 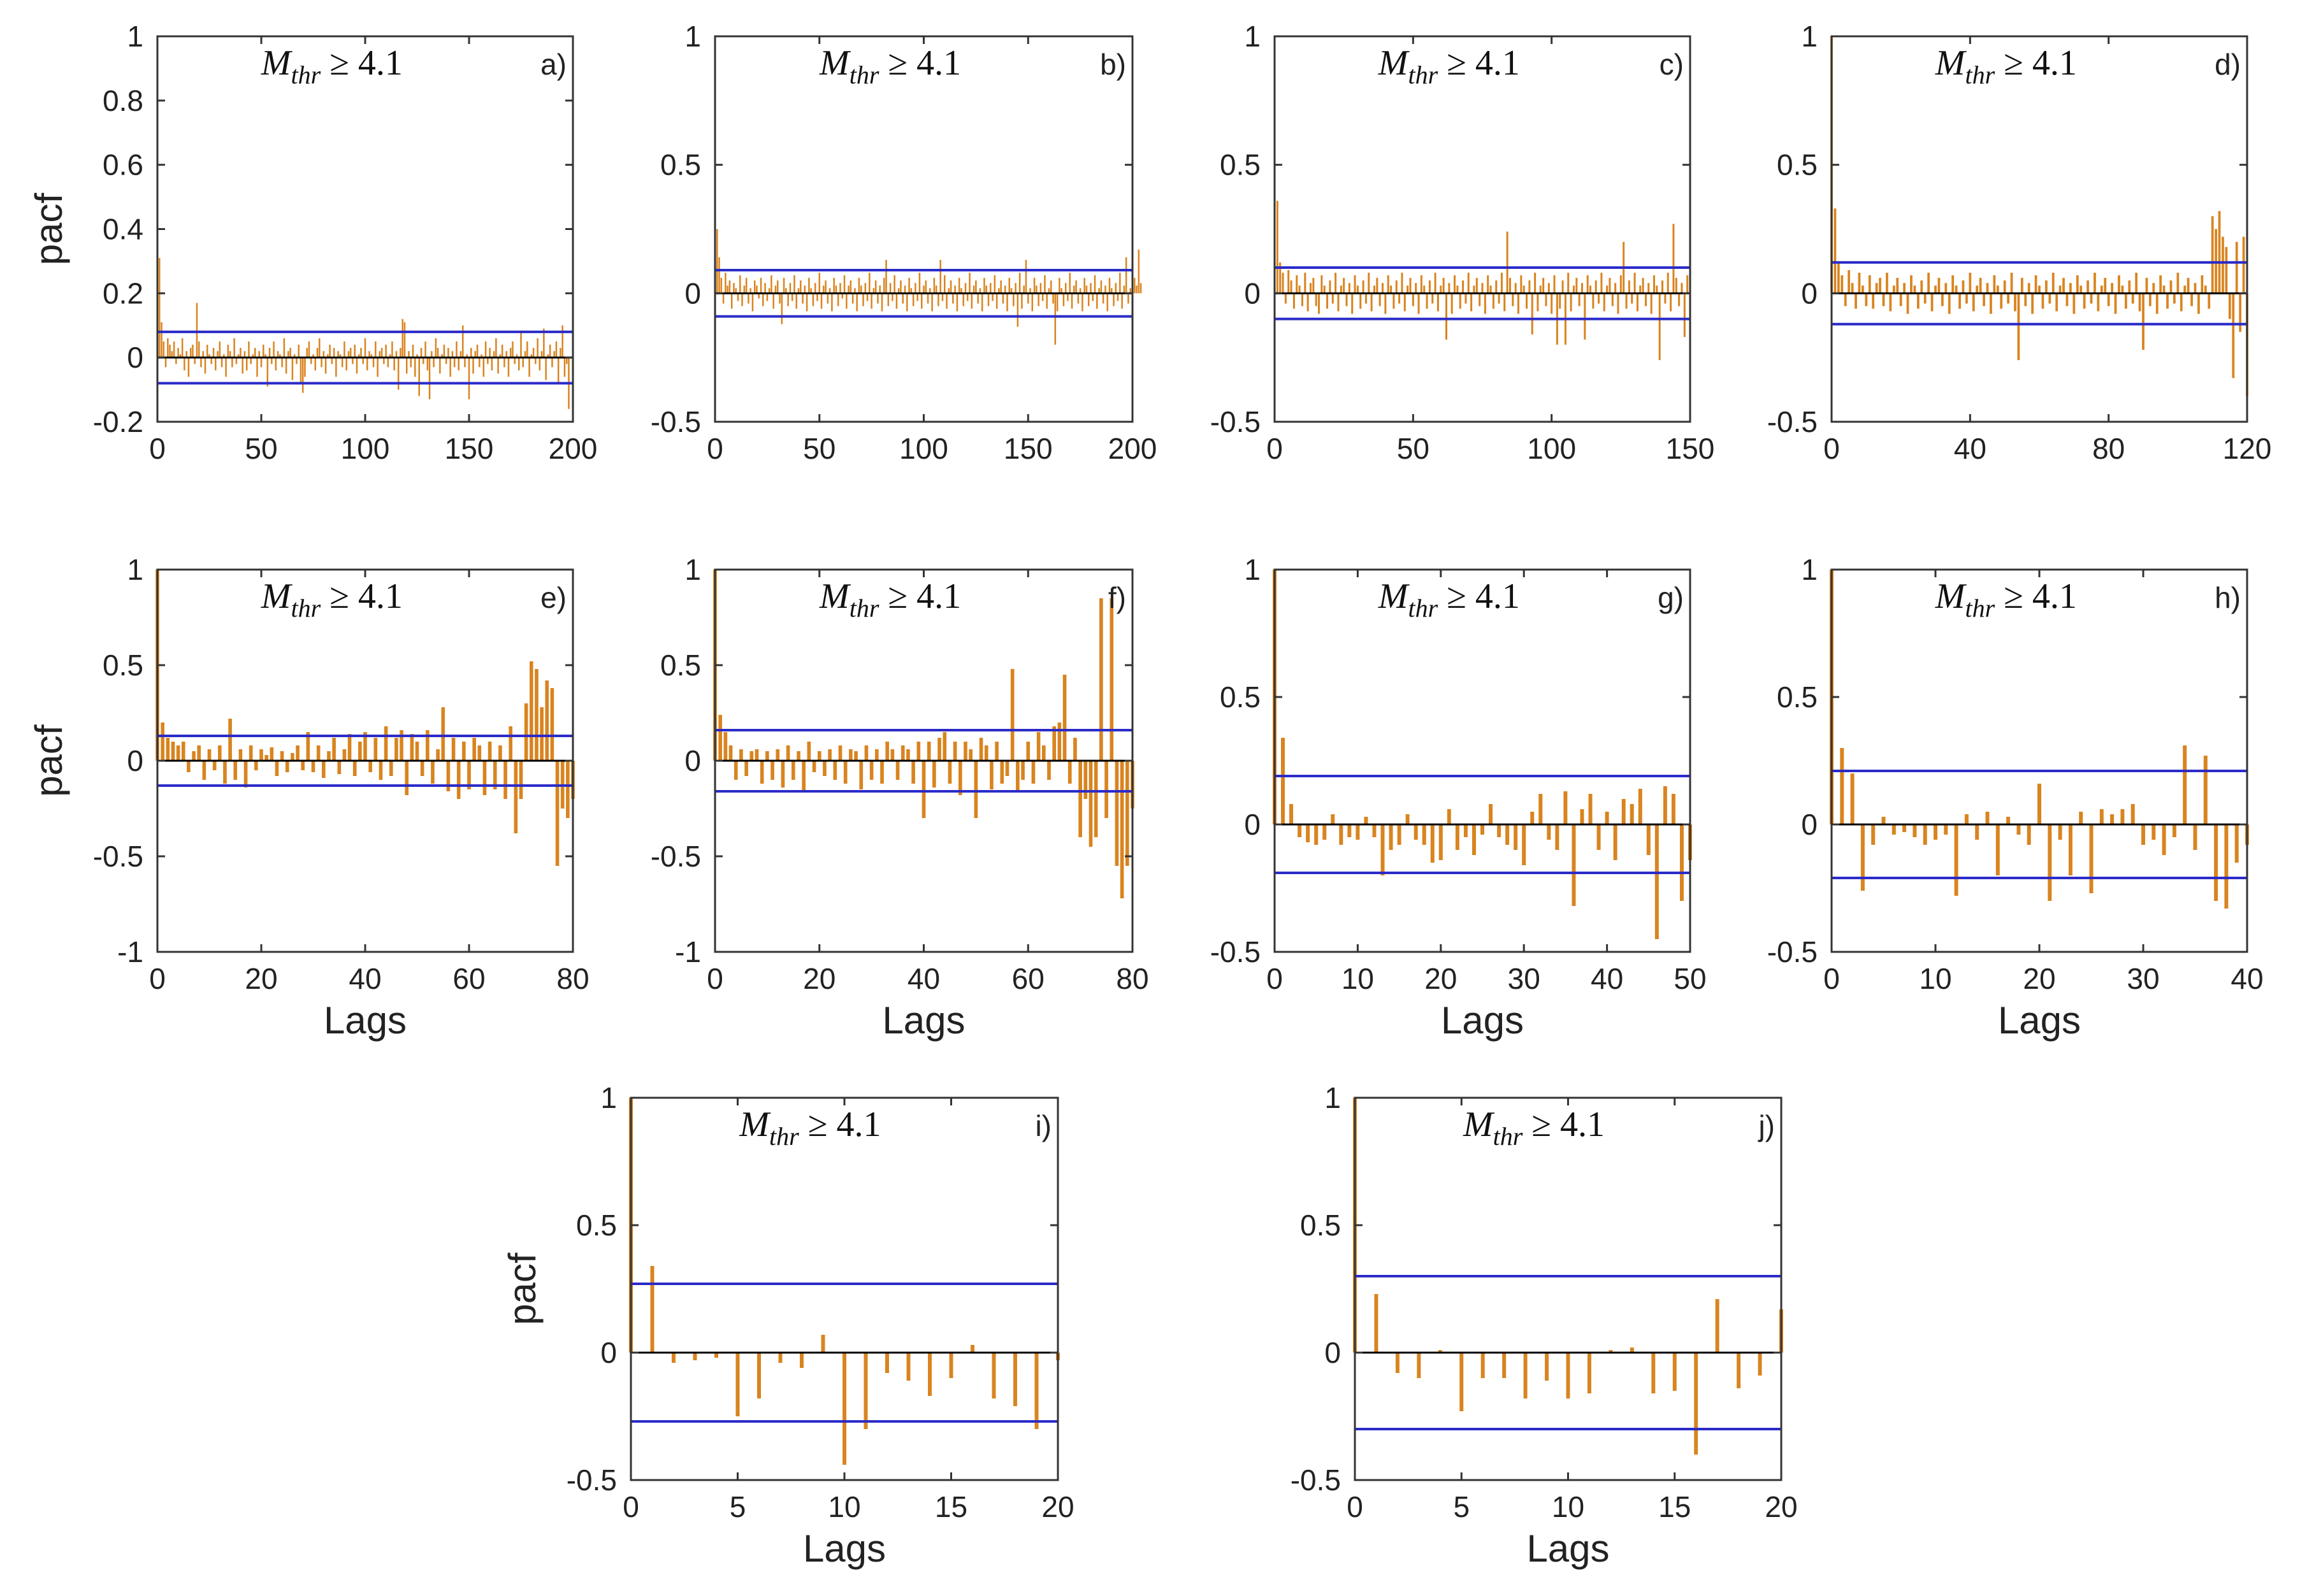 What do you see at coordinates (1935, 978) in the screenshot?
I see `x-tick-label: 10` at bounding box center [1935, 978].